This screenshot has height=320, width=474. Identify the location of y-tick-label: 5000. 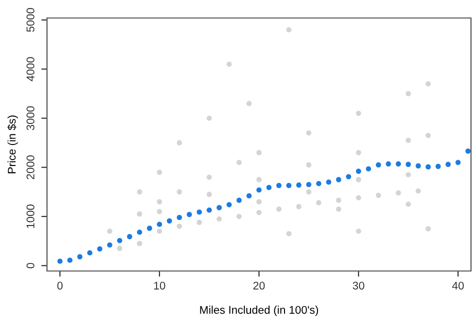
(30, 20).